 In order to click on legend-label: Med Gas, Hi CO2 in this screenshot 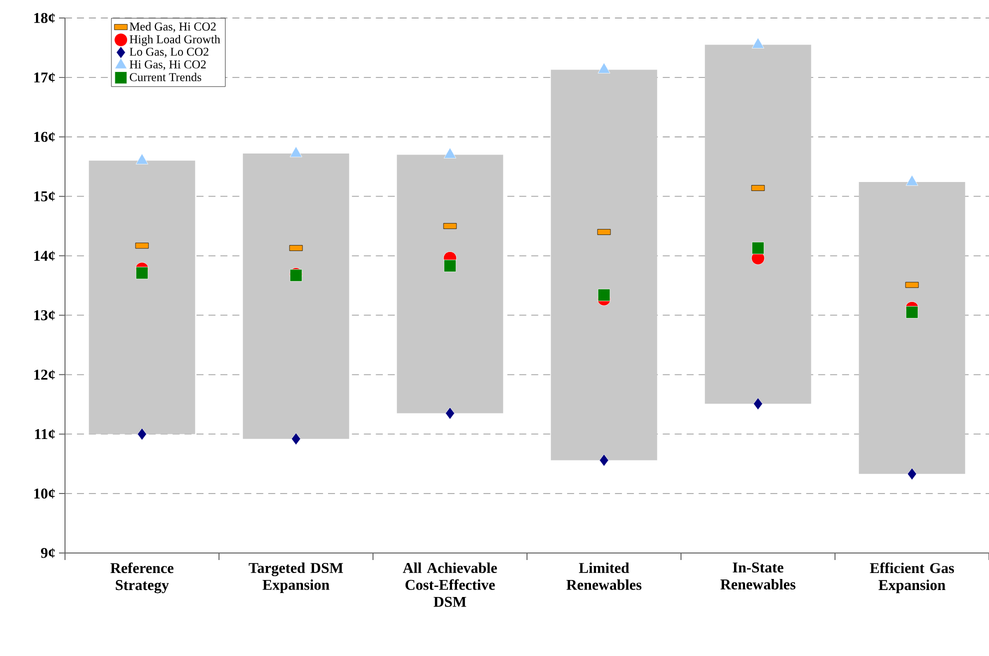, I will do `click(173, 27)`.